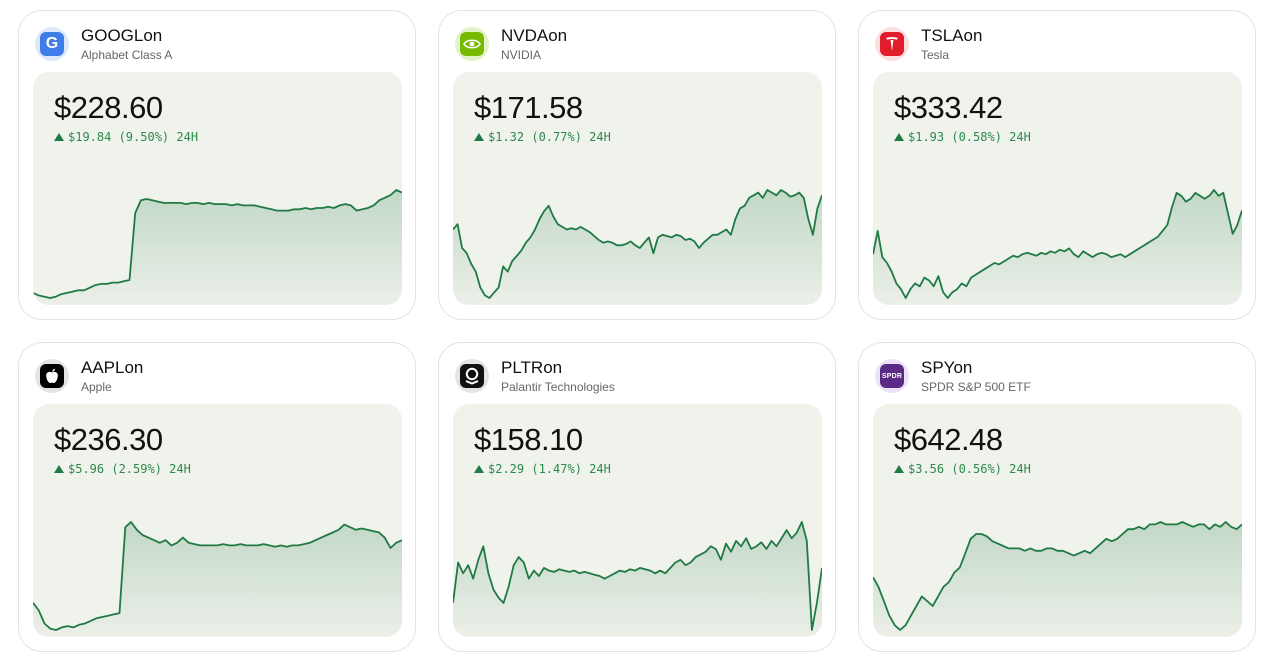 The width and height of the screenshot is (1280, 662). I want to click on company-name: NVIDIA, so click(521, 54).